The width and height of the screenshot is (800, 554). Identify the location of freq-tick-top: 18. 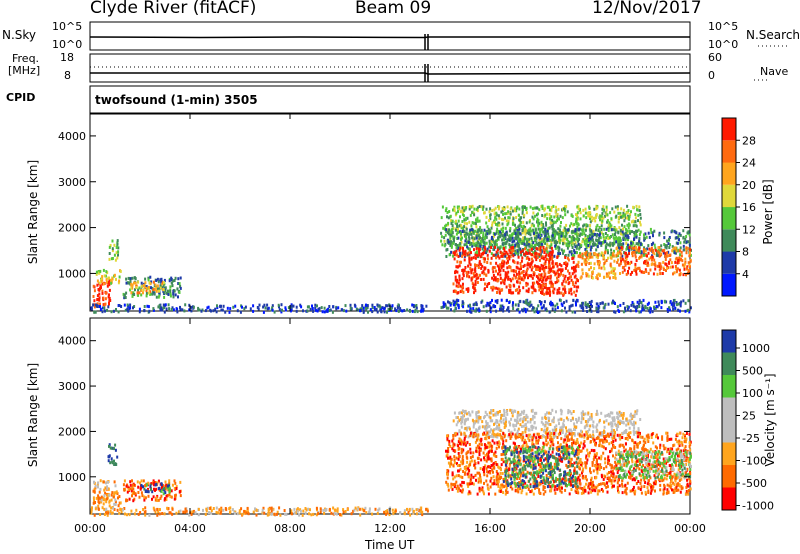
(67, 57).